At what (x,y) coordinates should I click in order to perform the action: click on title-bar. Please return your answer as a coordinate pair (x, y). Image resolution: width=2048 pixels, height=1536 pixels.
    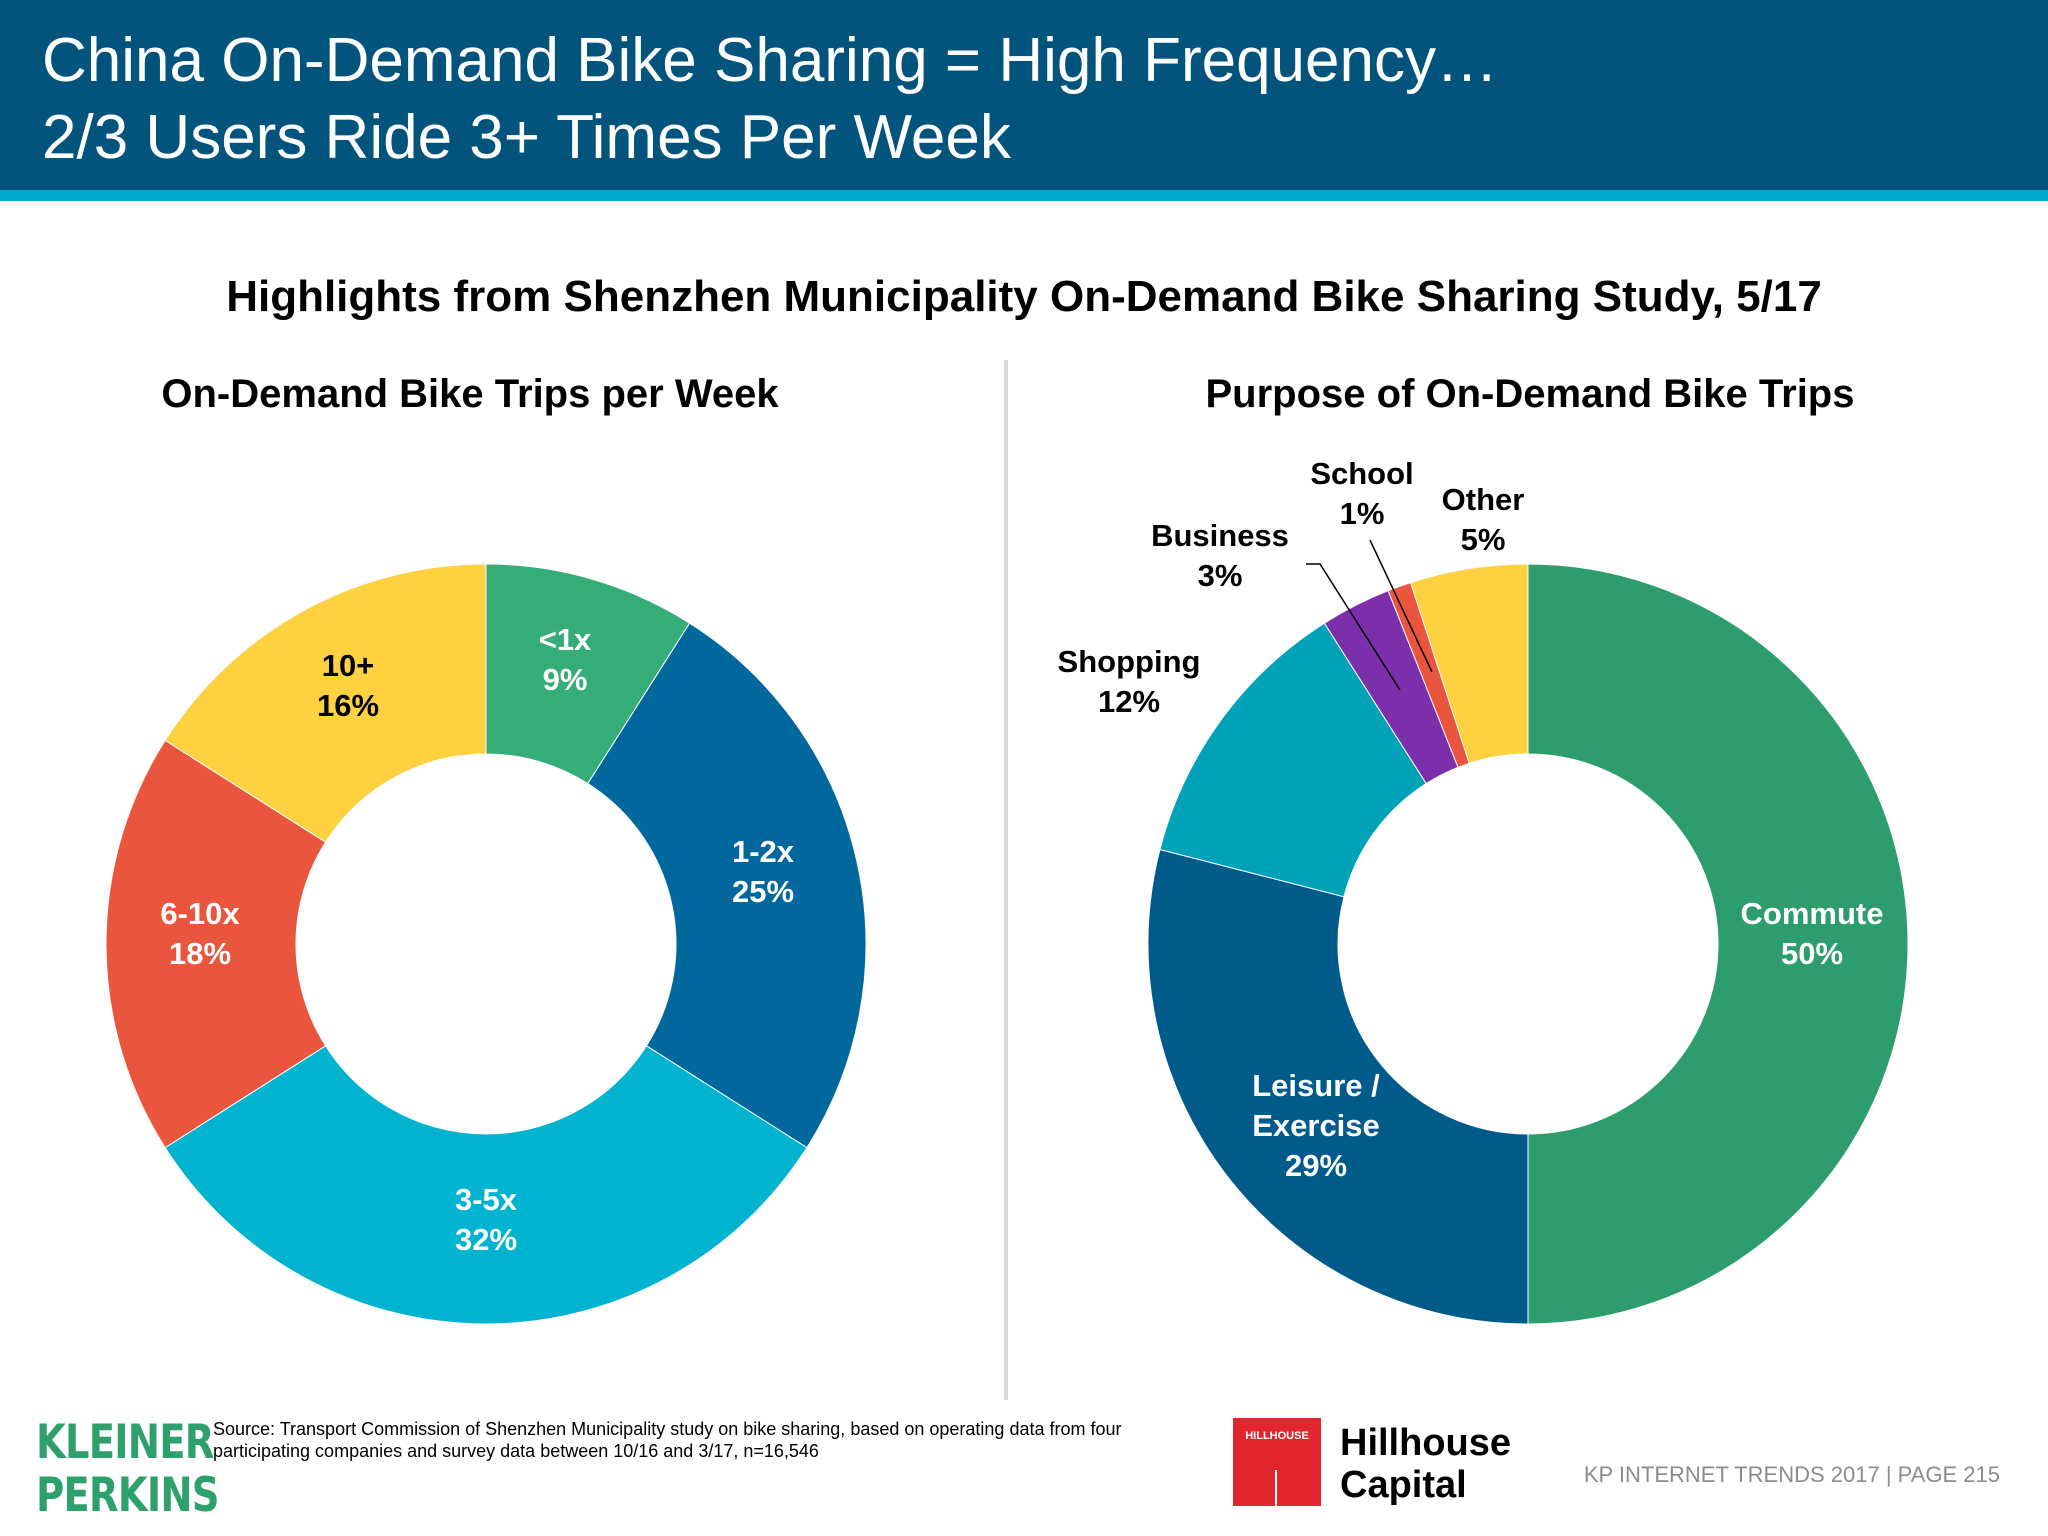
    Looking at the image, I should click on (1024, 95).